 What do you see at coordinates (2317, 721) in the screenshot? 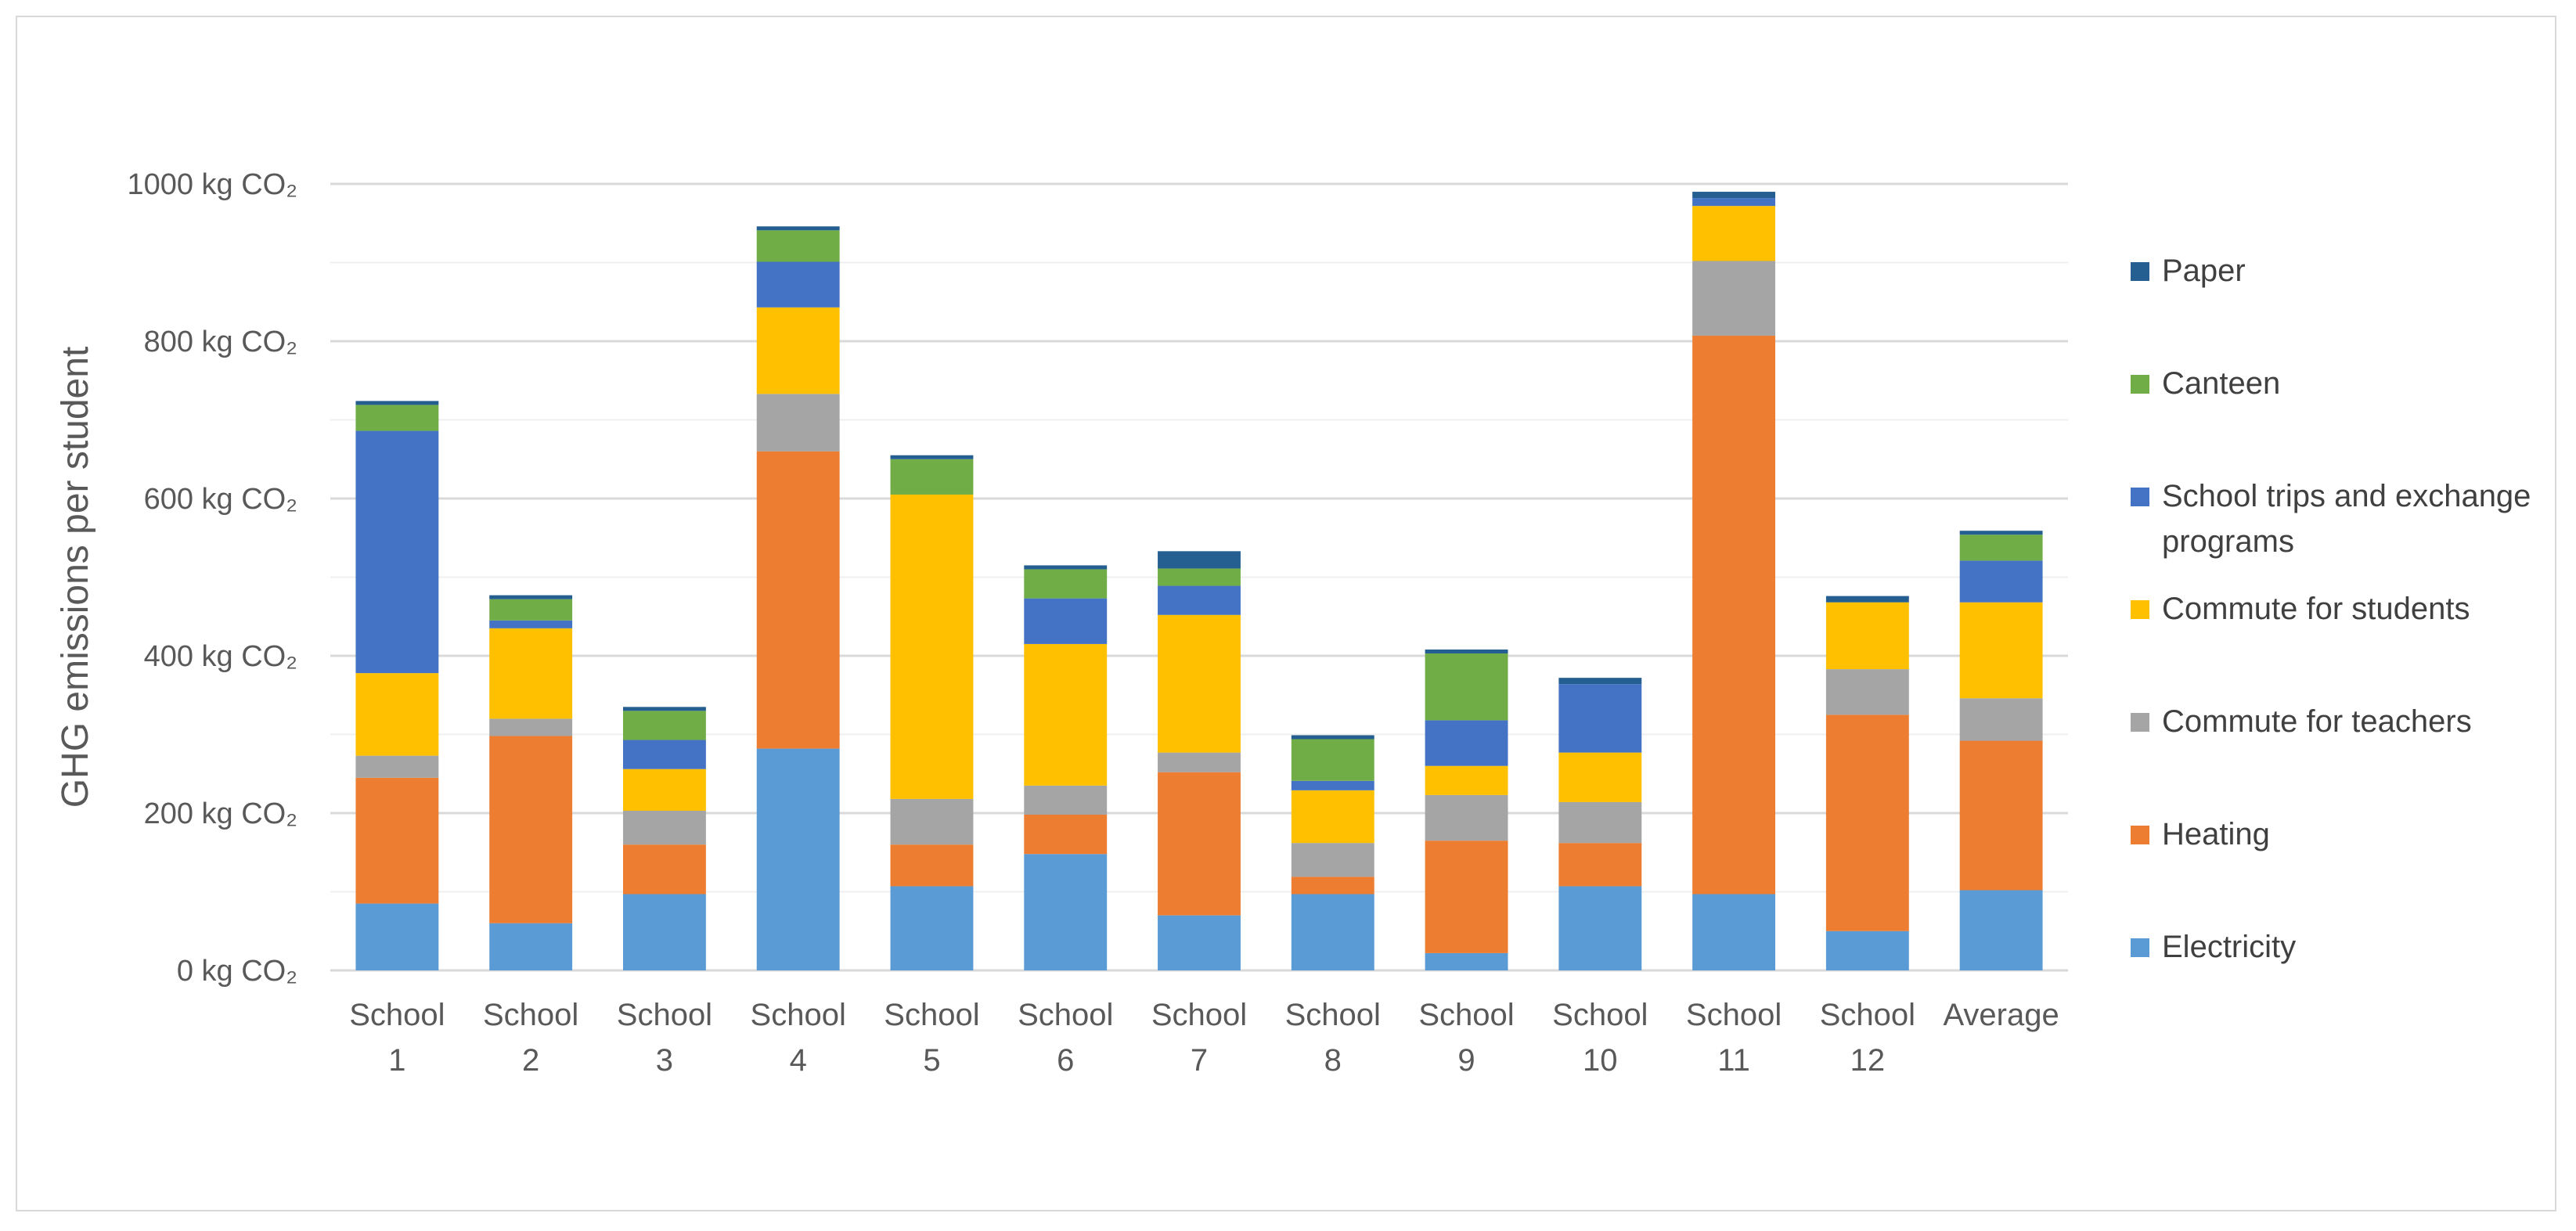
I see `legend-label: Commute for teachers` at bounding box center [2317, 721].